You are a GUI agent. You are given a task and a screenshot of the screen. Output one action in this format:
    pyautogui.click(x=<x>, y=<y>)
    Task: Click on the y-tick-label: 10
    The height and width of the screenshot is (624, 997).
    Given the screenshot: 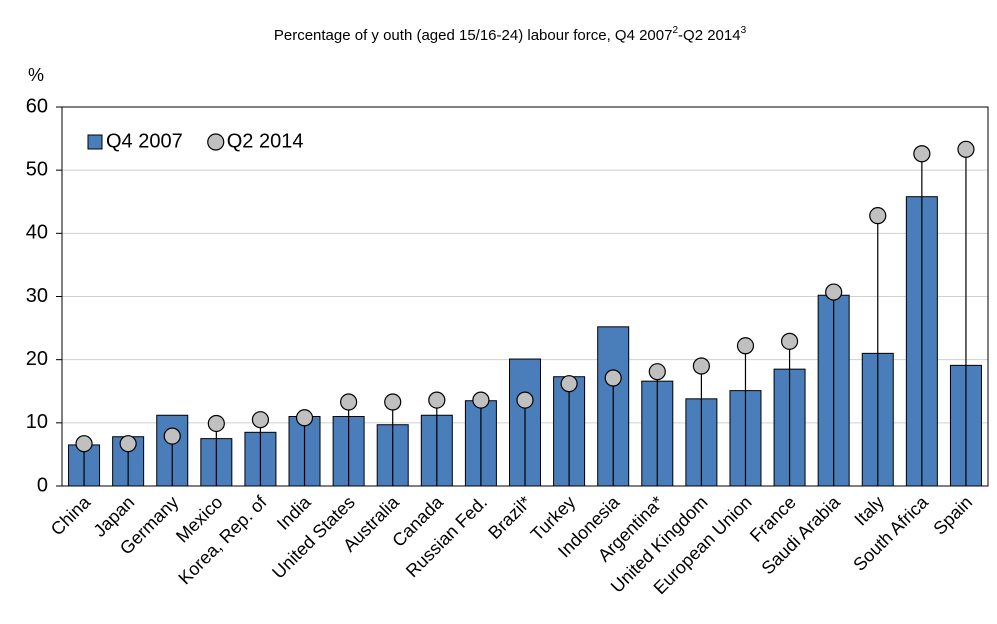 What is the action you would take?
    pyautogui.click(x=37, y=422)
    